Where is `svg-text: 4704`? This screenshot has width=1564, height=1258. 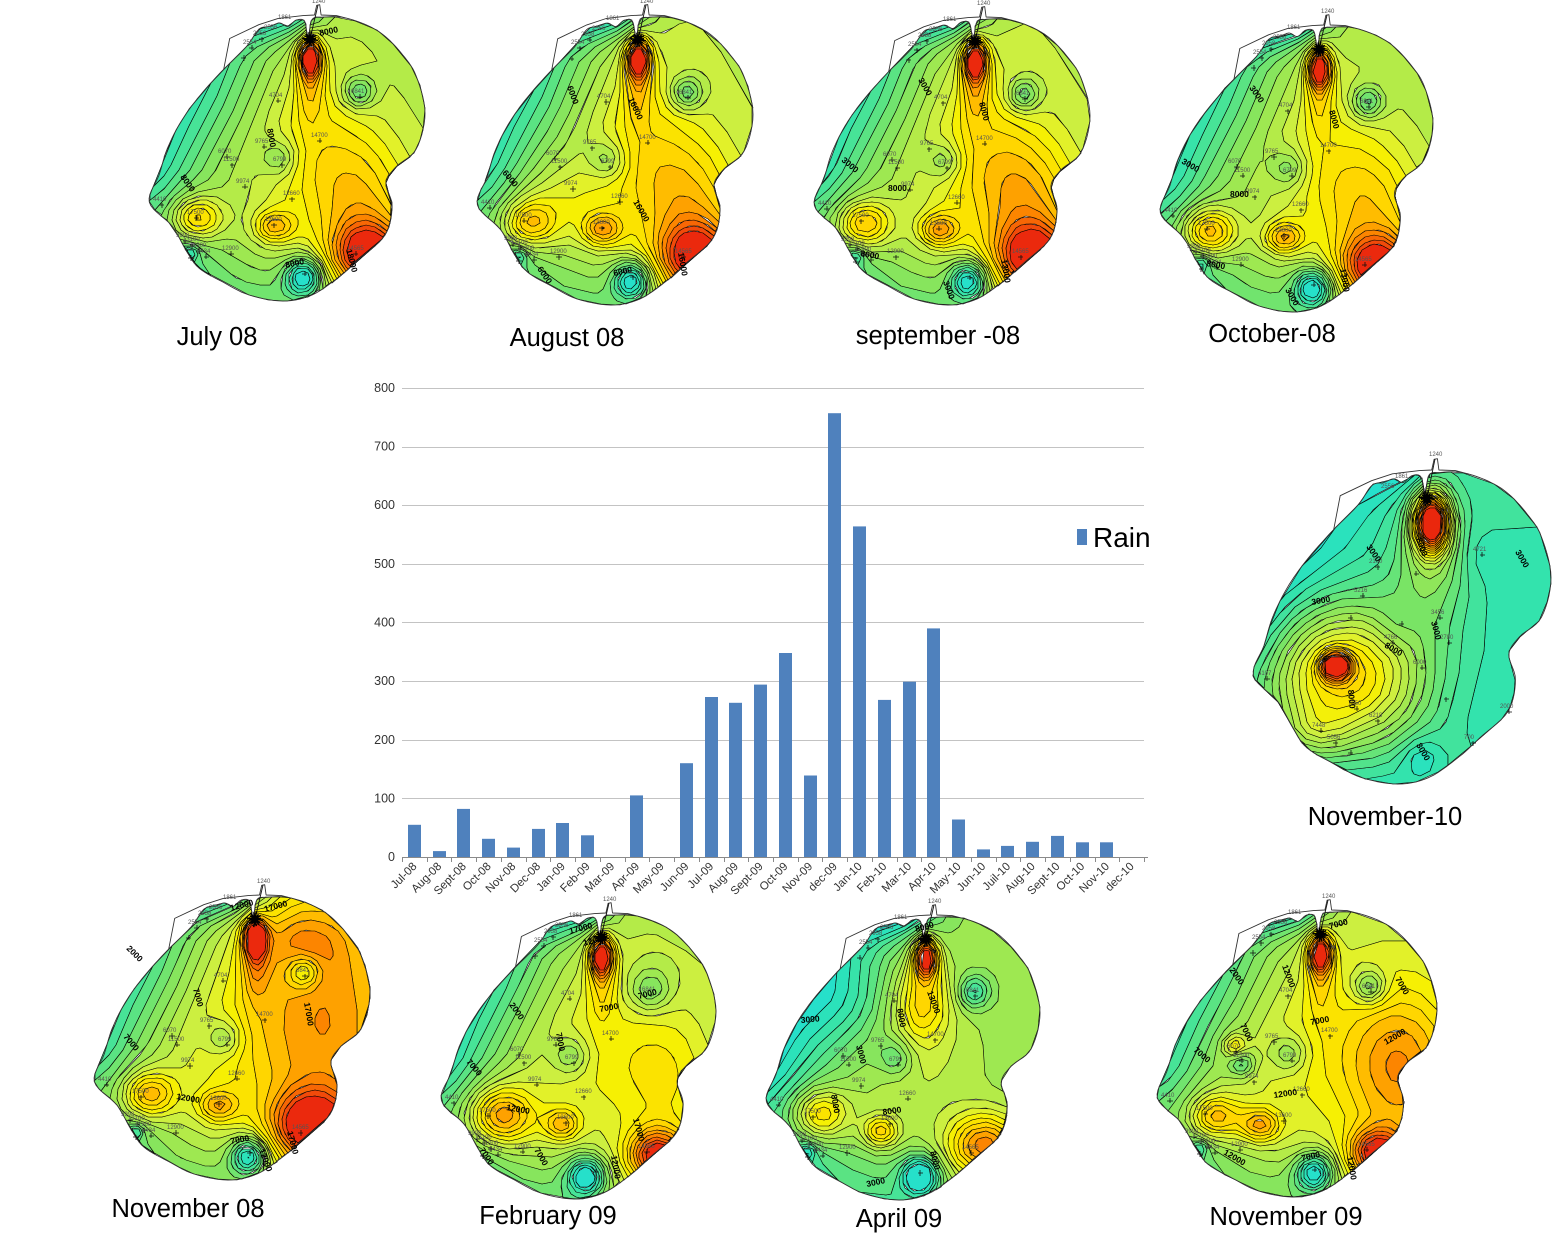
svg-text: 4704 is located at coordinates (604, 97).